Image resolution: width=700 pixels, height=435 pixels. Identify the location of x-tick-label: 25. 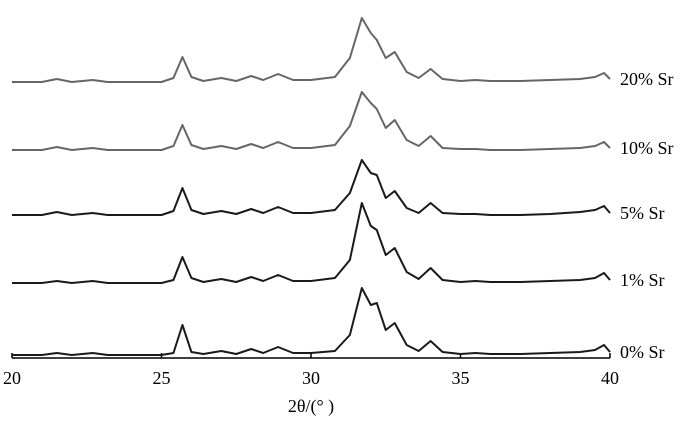
(162, 378).